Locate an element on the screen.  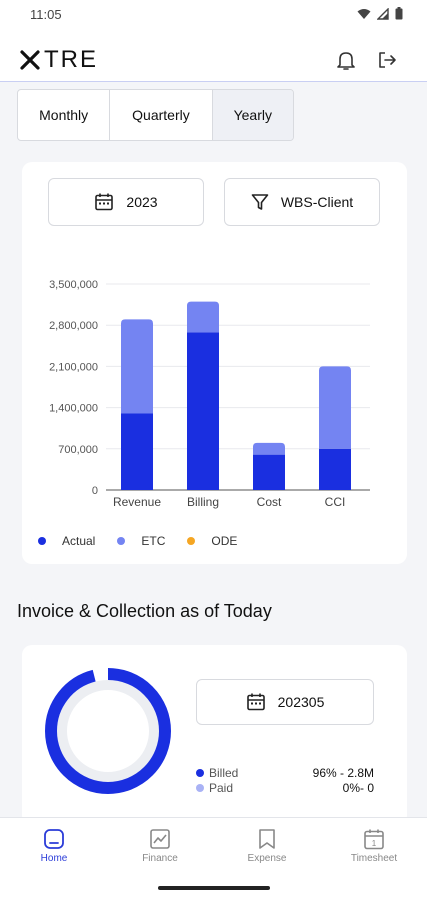
bar-cost-actual is located at coordinates (269, 472).